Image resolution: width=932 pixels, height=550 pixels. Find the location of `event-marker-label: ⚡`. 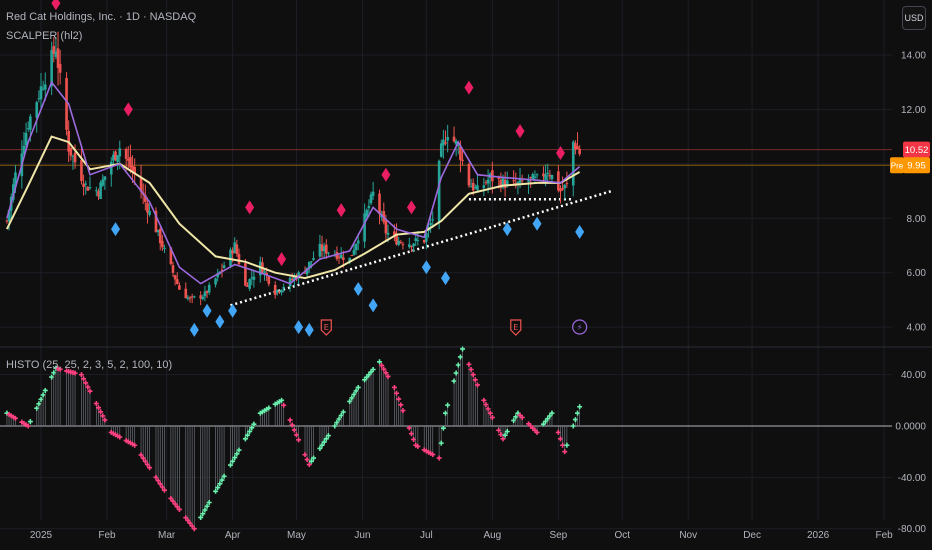

event-marker-label: ⚡ is located at coordinates (580, 327).